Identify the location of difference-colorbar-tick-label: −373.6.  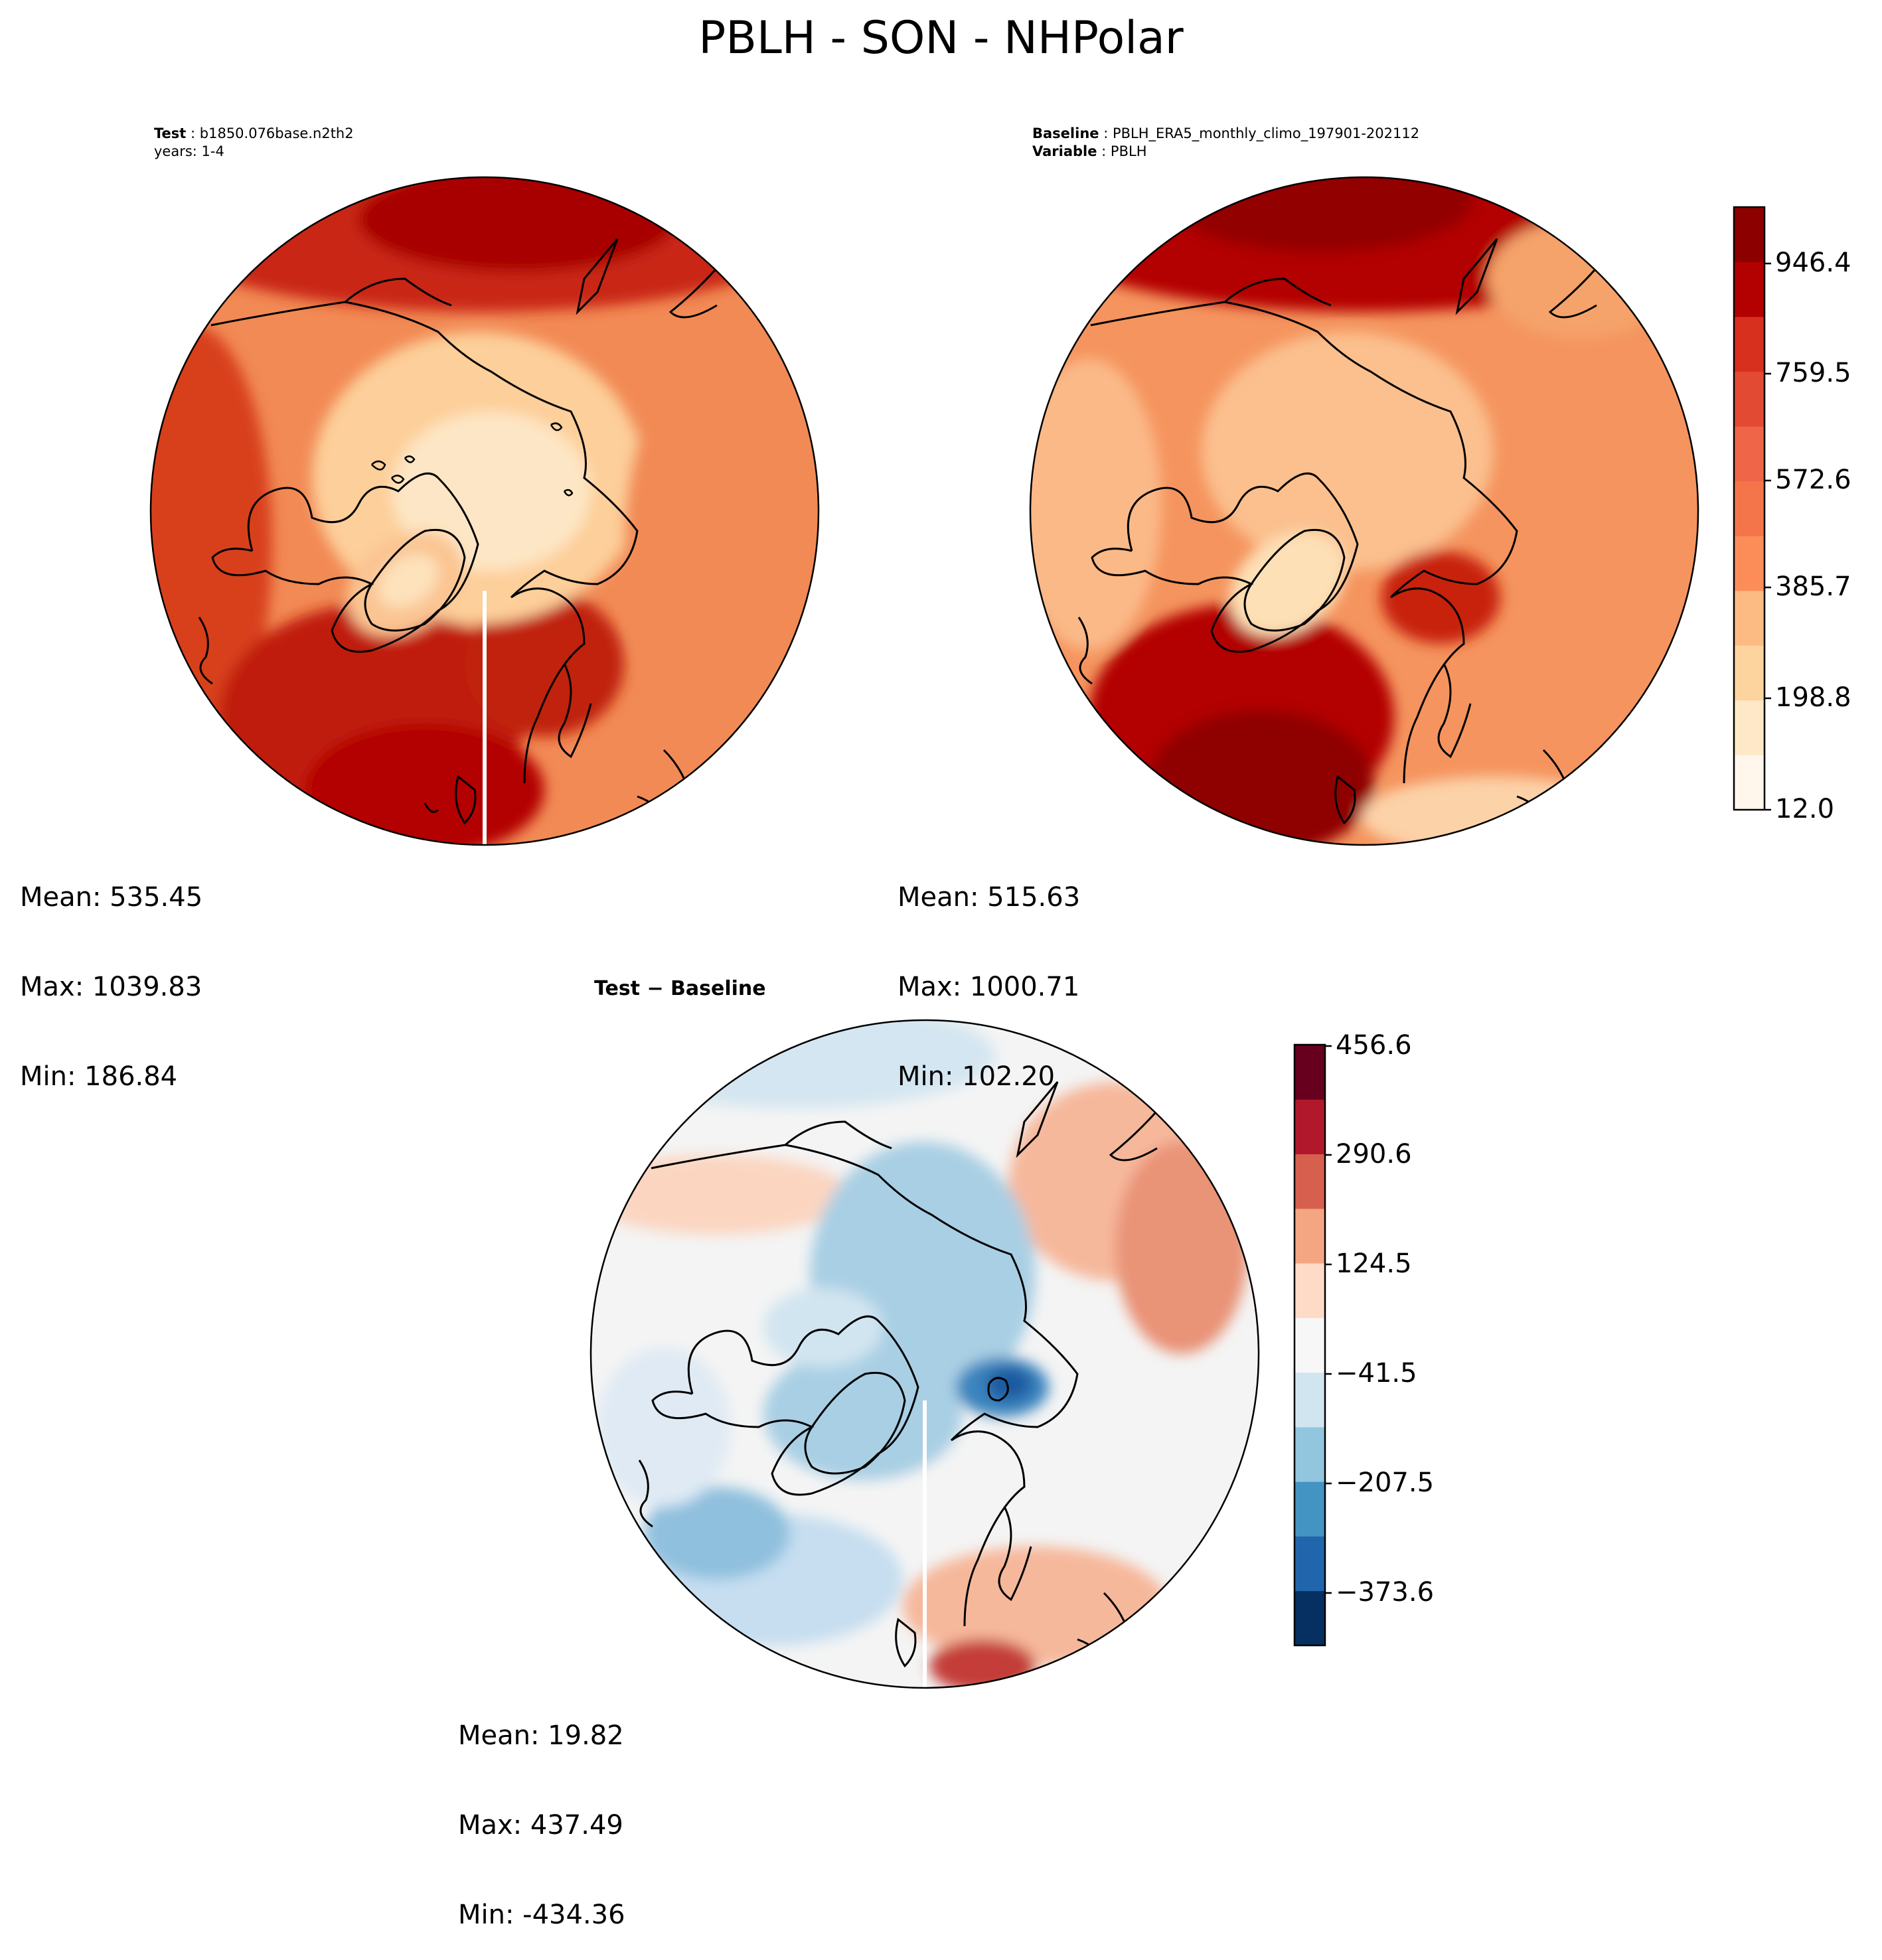
(1385, 1592).